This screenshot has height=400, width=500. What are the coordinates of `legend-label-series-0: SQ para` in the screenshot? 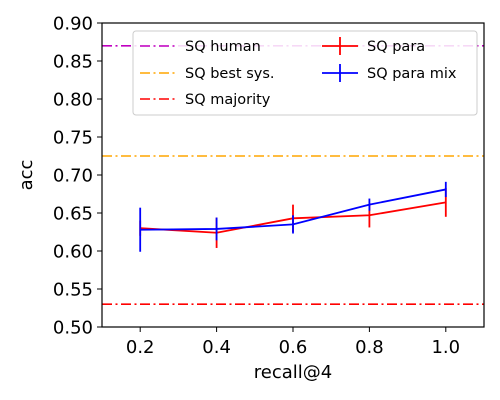 It's located at (396, 47).